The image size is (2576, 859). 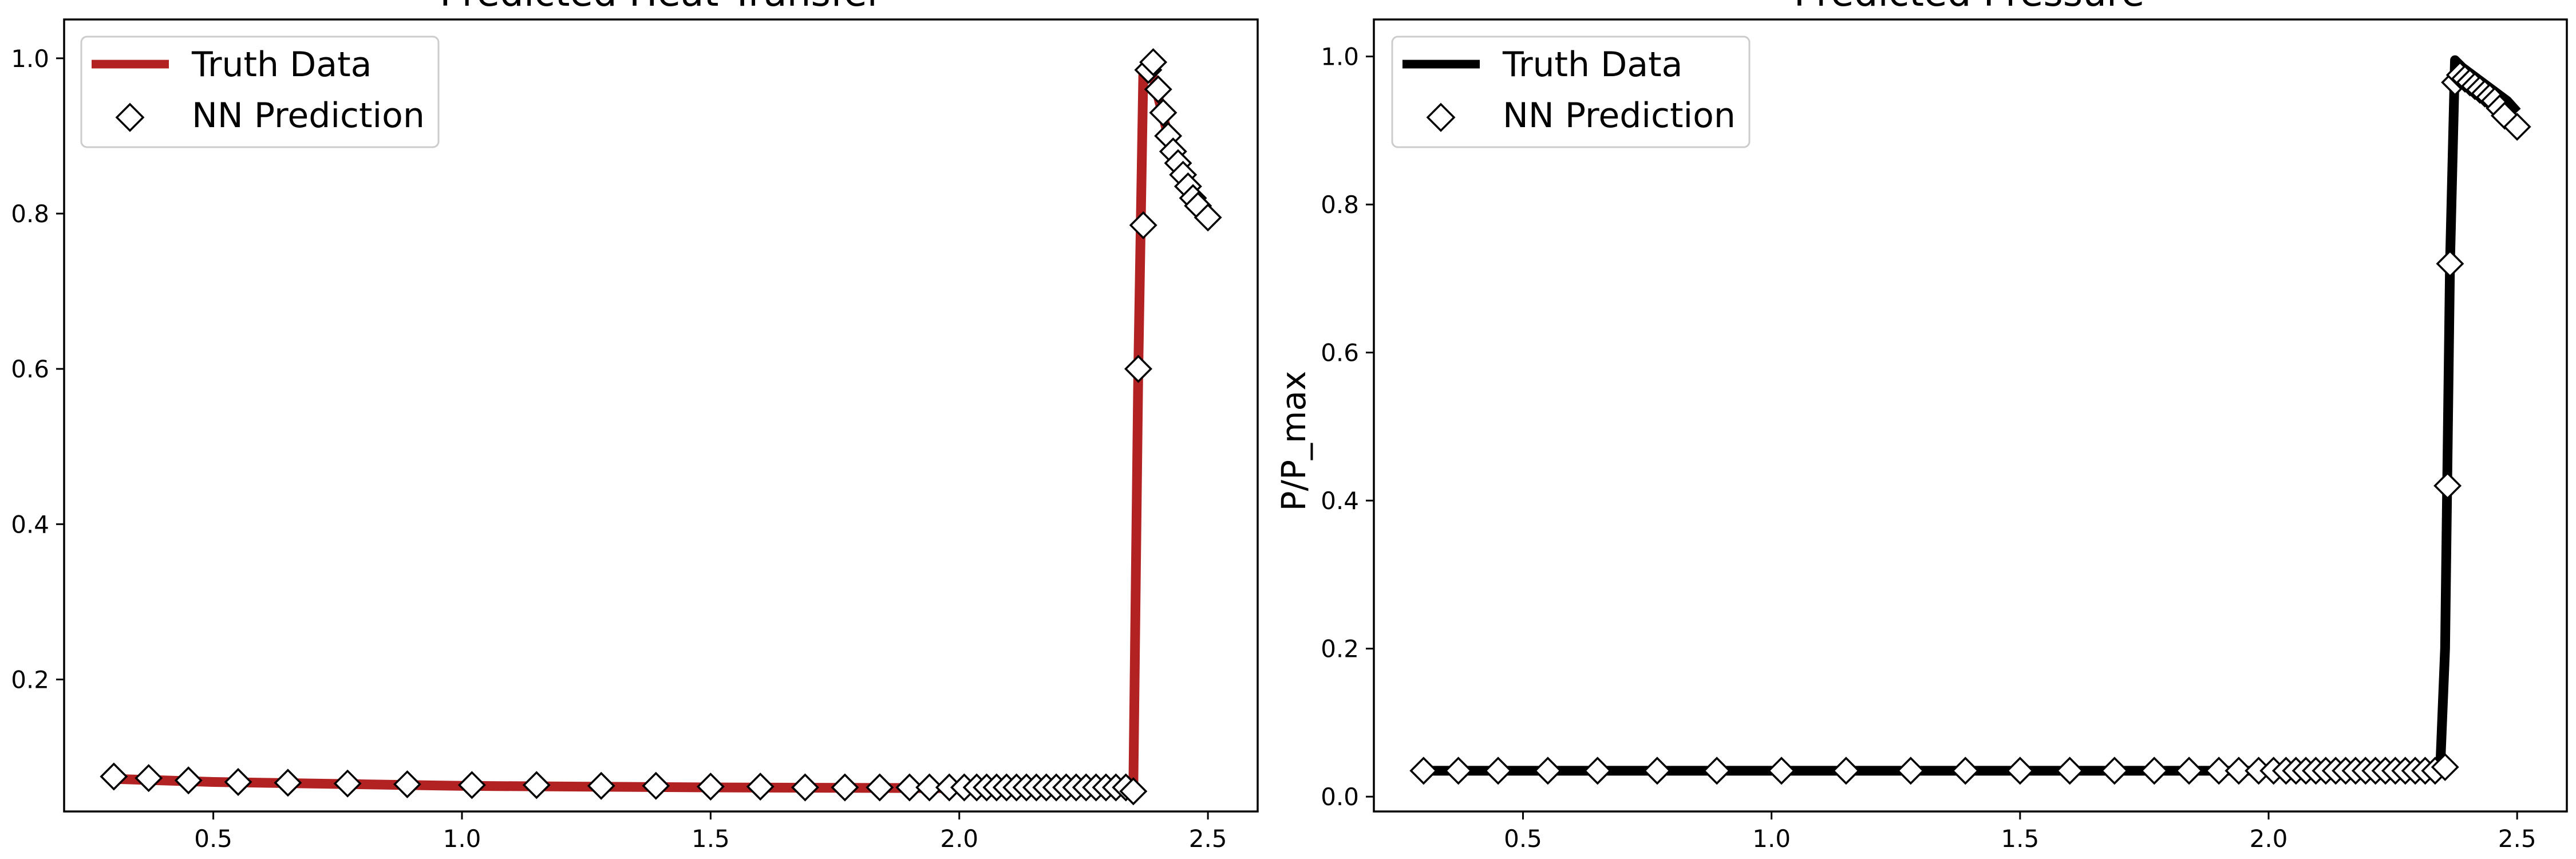 I want to click on heat-transfer-y-tick-label: 0.8, so click(x=30, y=214).